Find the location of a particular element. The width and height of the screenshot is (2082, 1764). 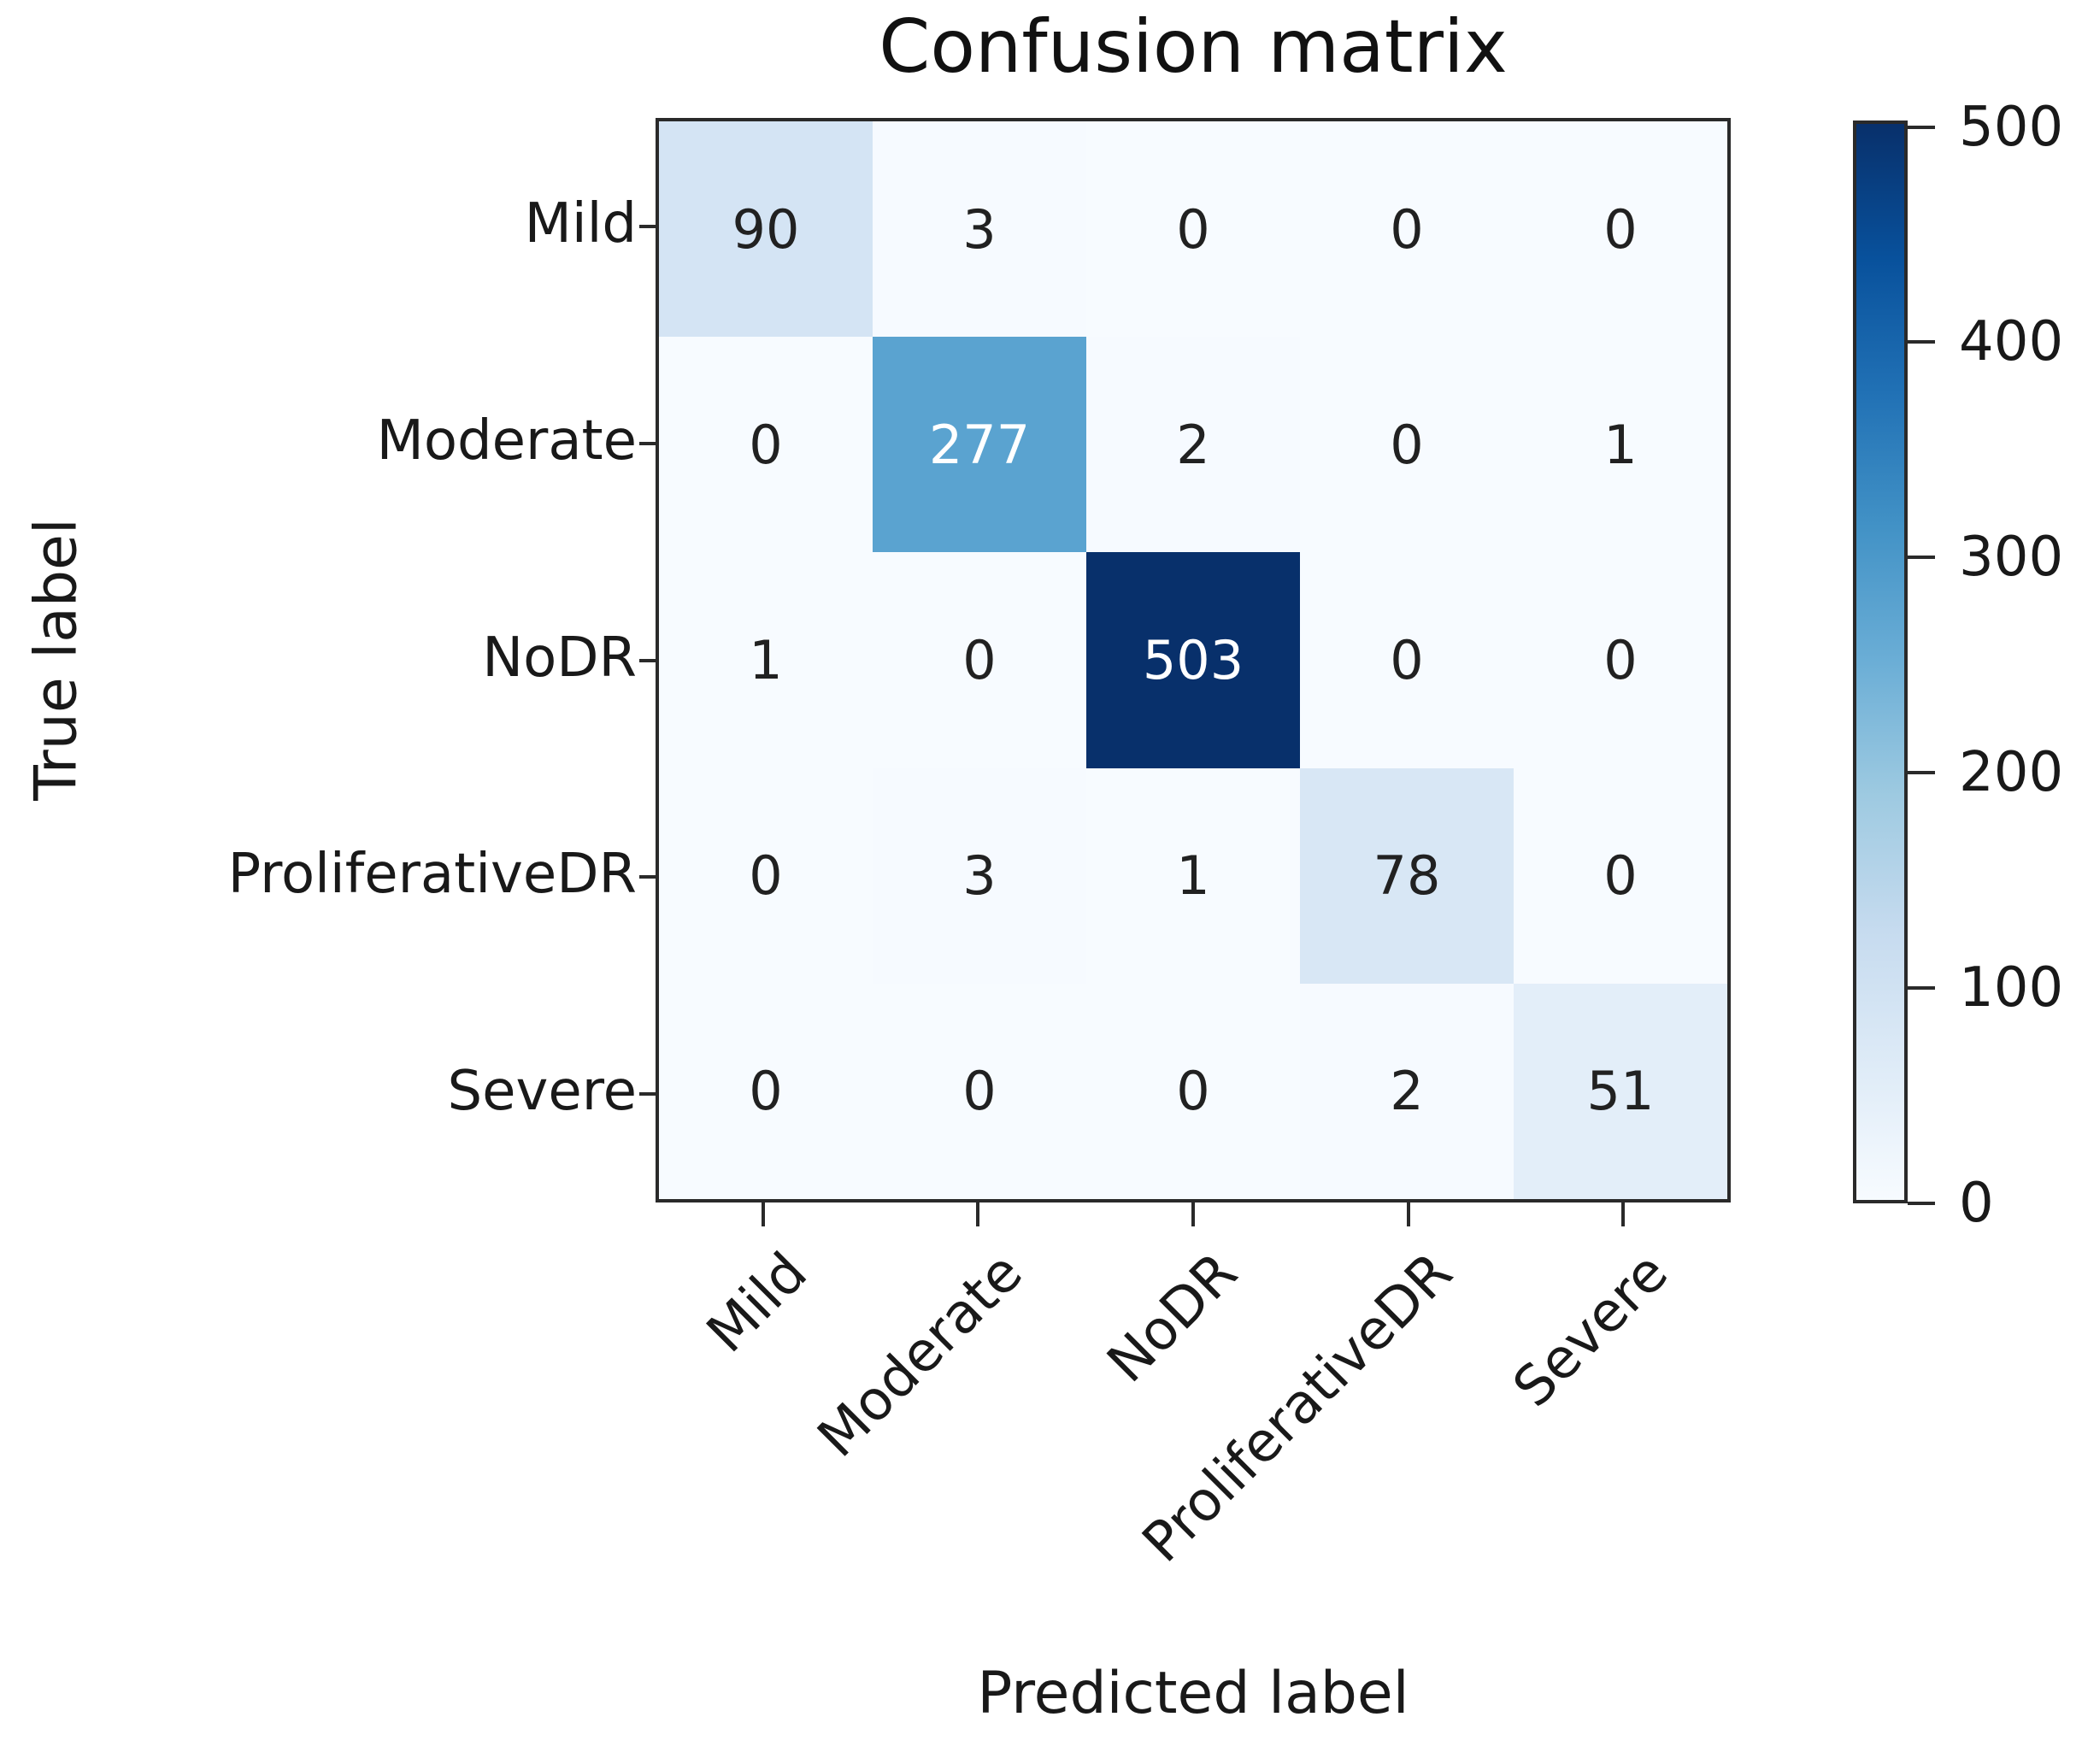

colorbar-tick-label: 0 is located at coordinates (1976, 1203).